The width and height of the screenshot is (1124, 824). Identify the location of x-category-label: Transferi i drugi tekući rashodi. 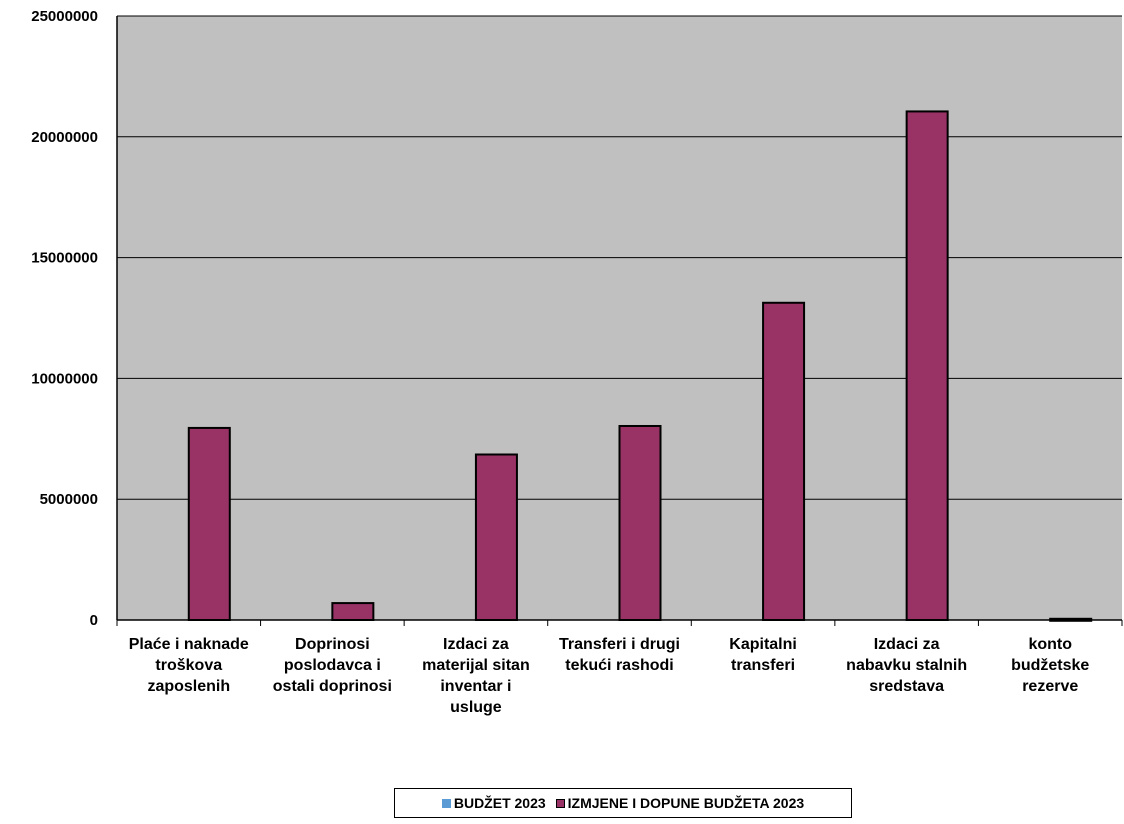
(619, 655).